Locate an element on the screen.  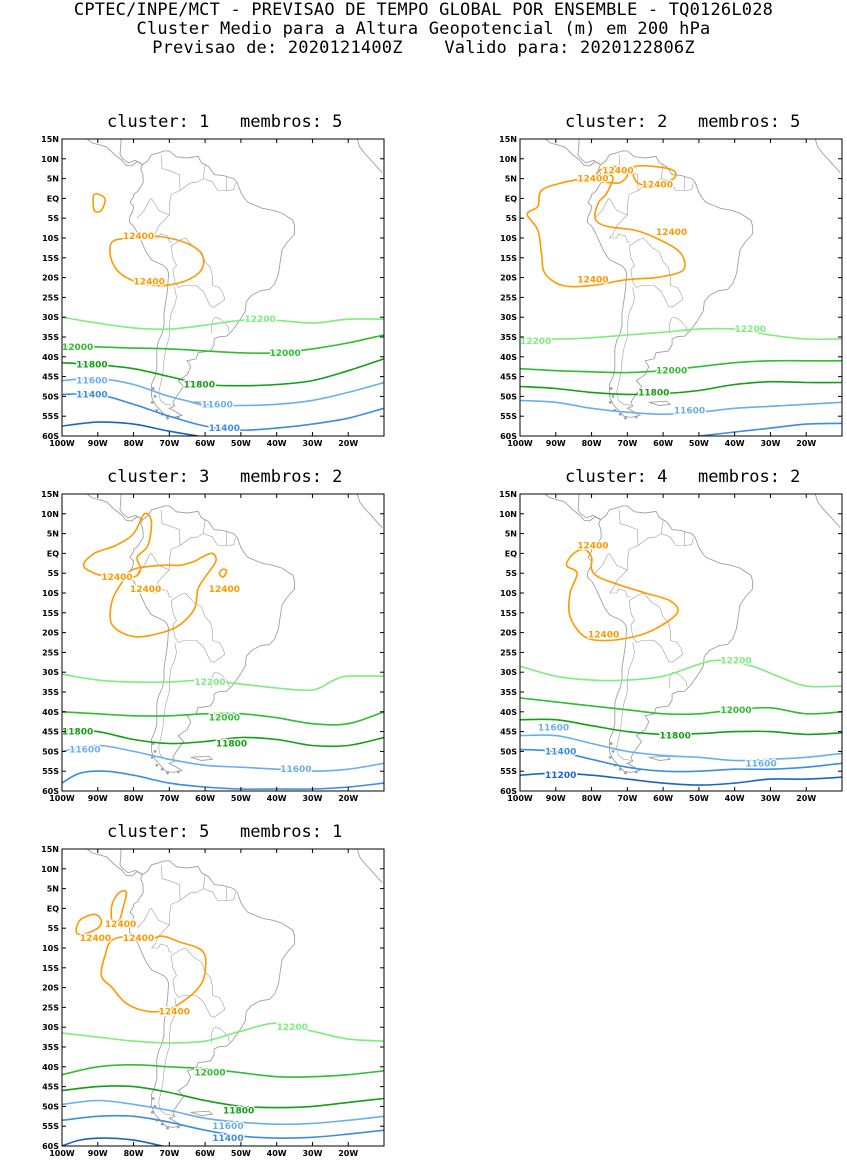
lon-label: 80W is located at coordinates (592, 443).